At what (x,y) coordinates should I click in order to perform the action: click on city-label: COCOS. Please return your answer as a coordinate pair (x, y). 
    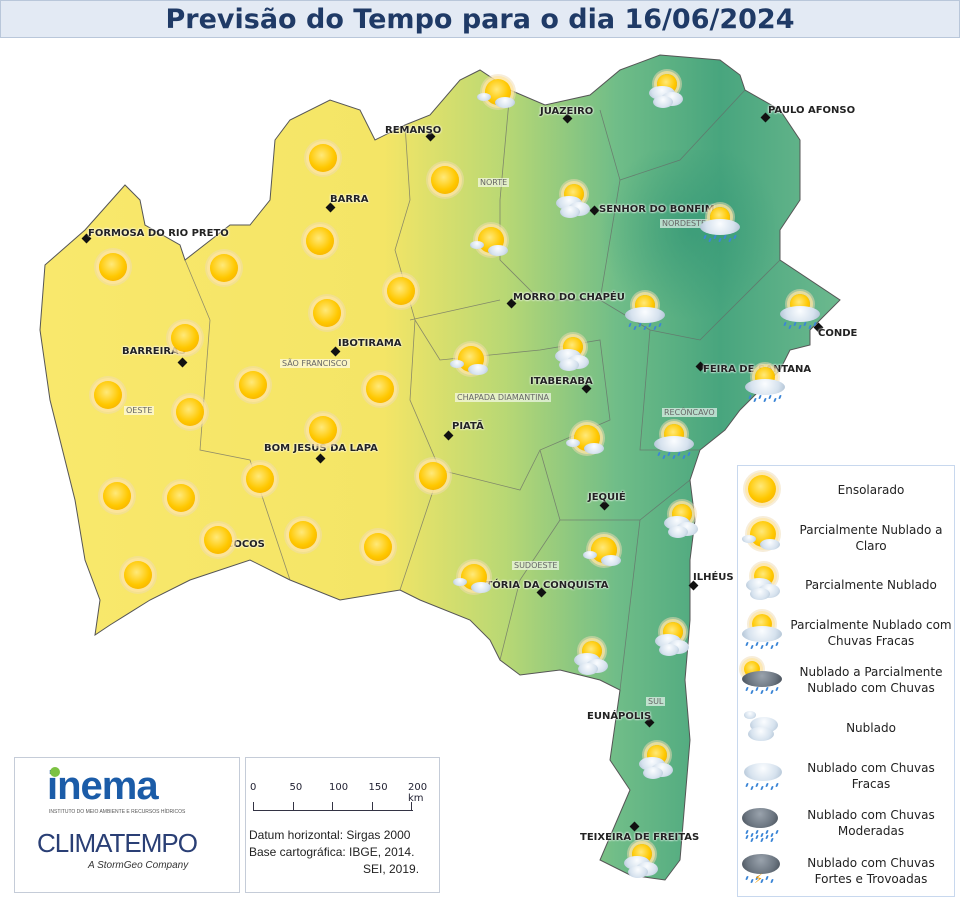
    Looking at the image, I should click on (245, 544).